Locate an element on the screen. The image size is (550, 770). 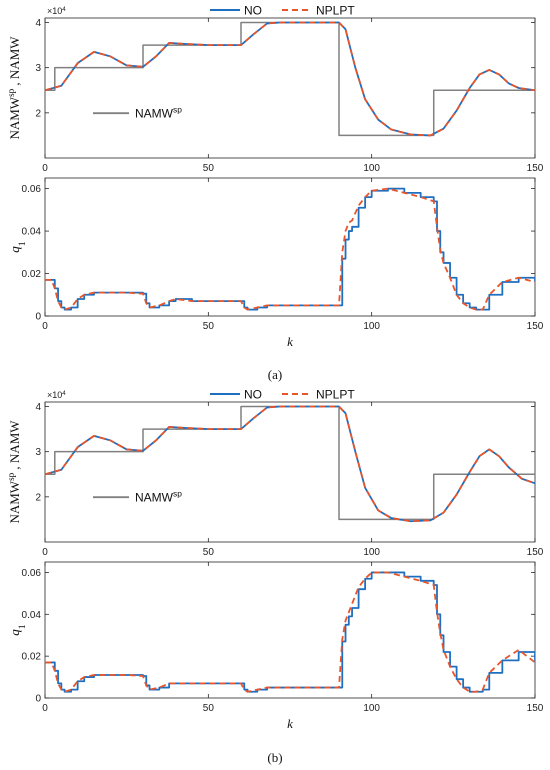
series-line-no is located at coordinates (290, 632).